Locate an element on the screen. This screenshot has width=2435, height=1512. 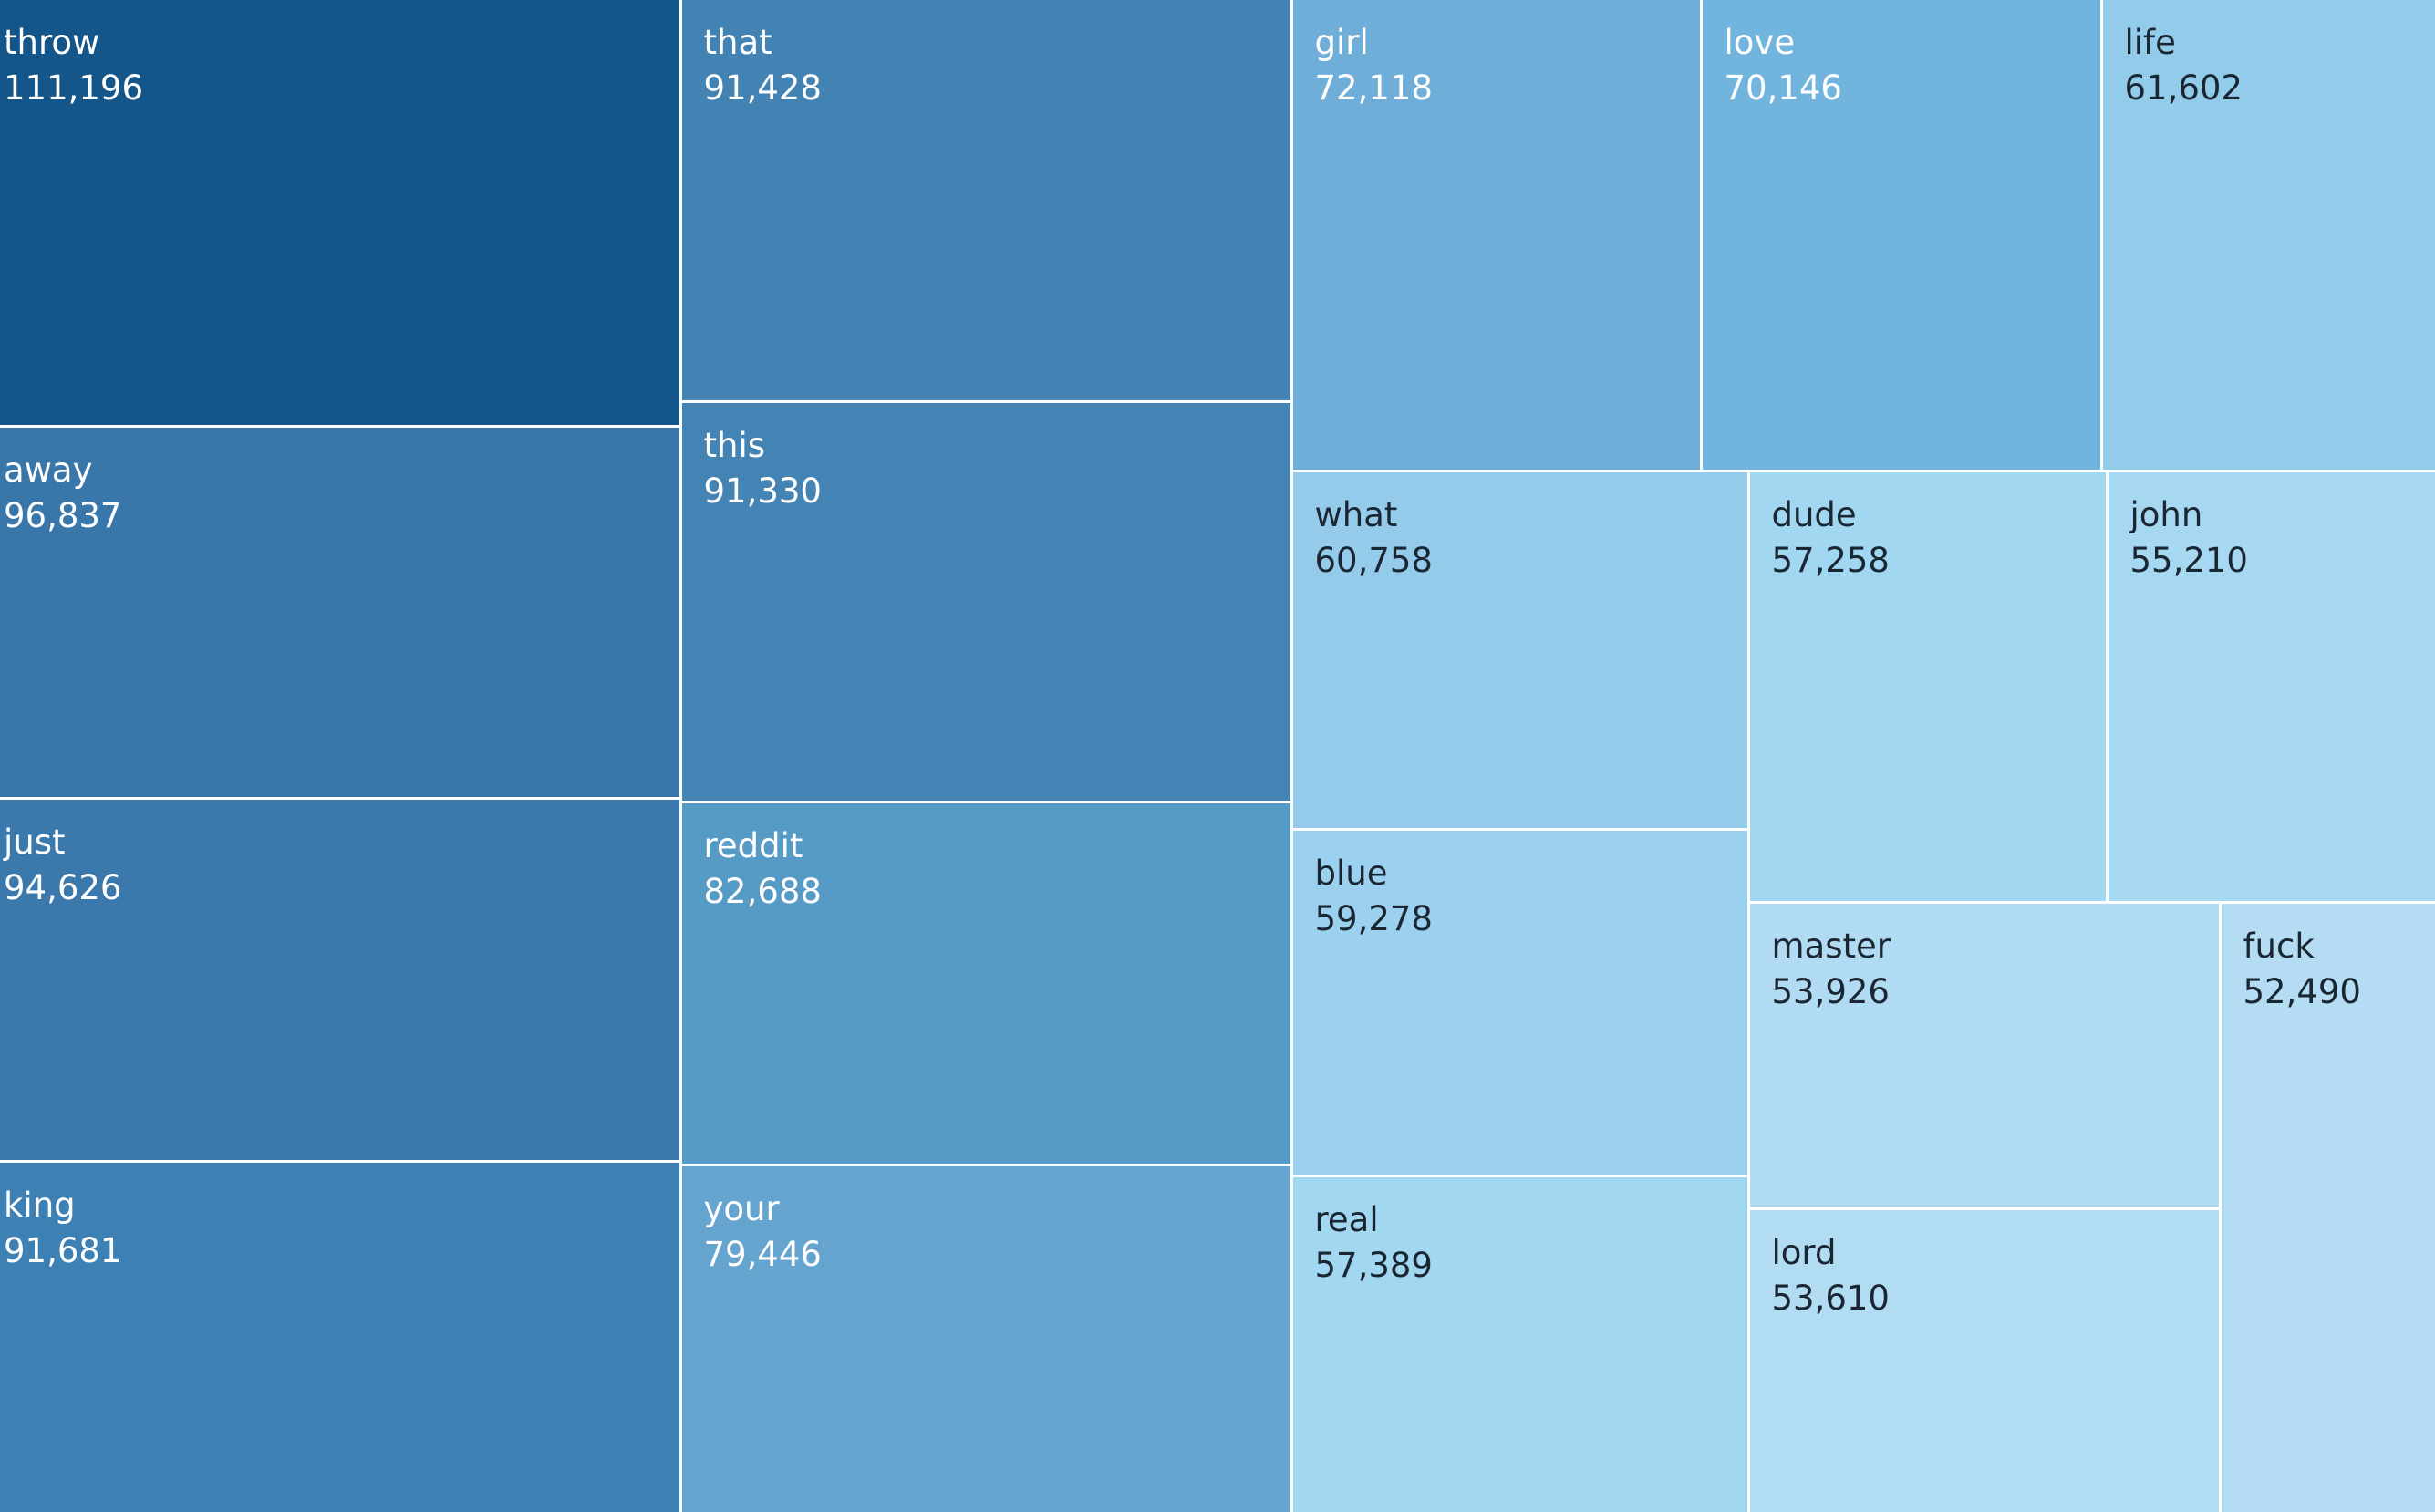
tile-value: 60,758 is located at coordinates (1373, 560).